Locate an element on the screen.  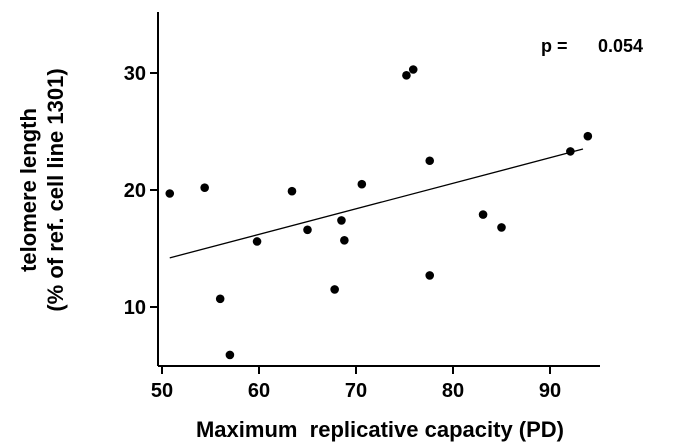
y-axis-ticks: 10 20 30 is located at coordinates (141, 191).